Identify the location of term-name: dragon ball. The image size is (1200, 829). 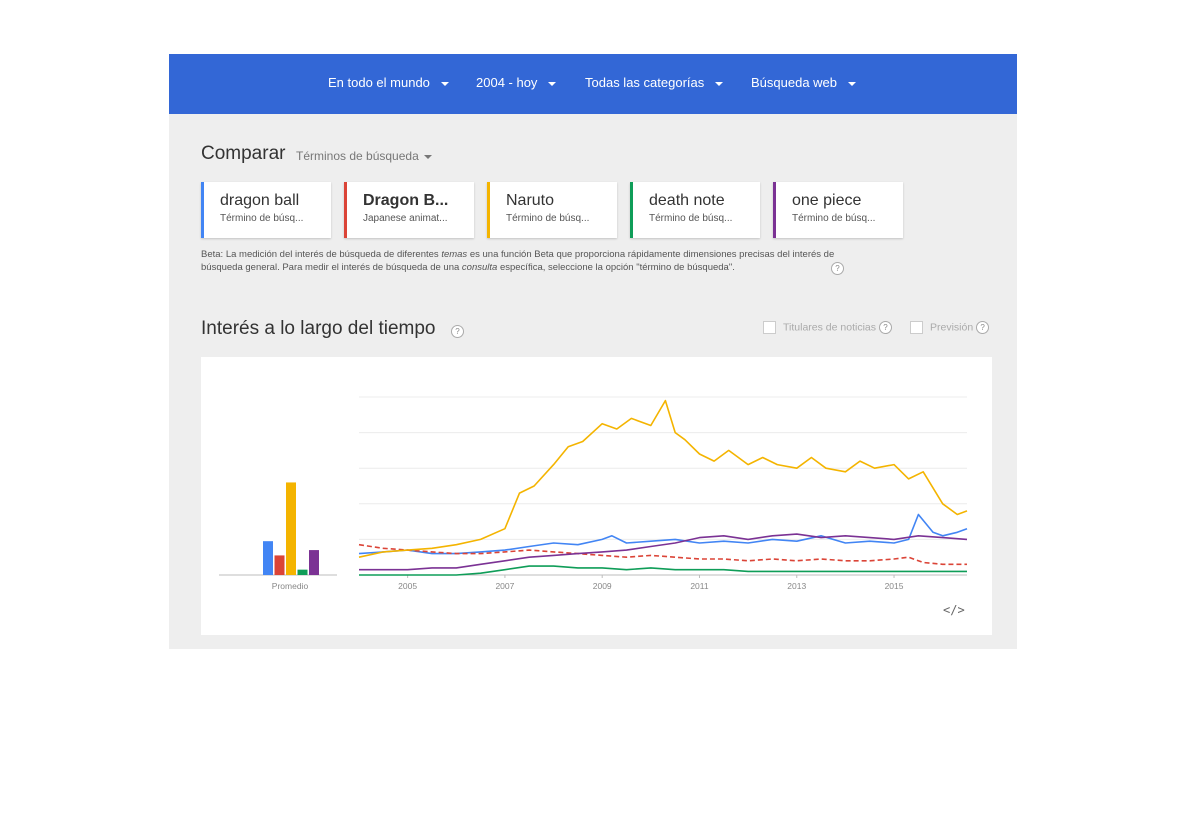
(260, 200).